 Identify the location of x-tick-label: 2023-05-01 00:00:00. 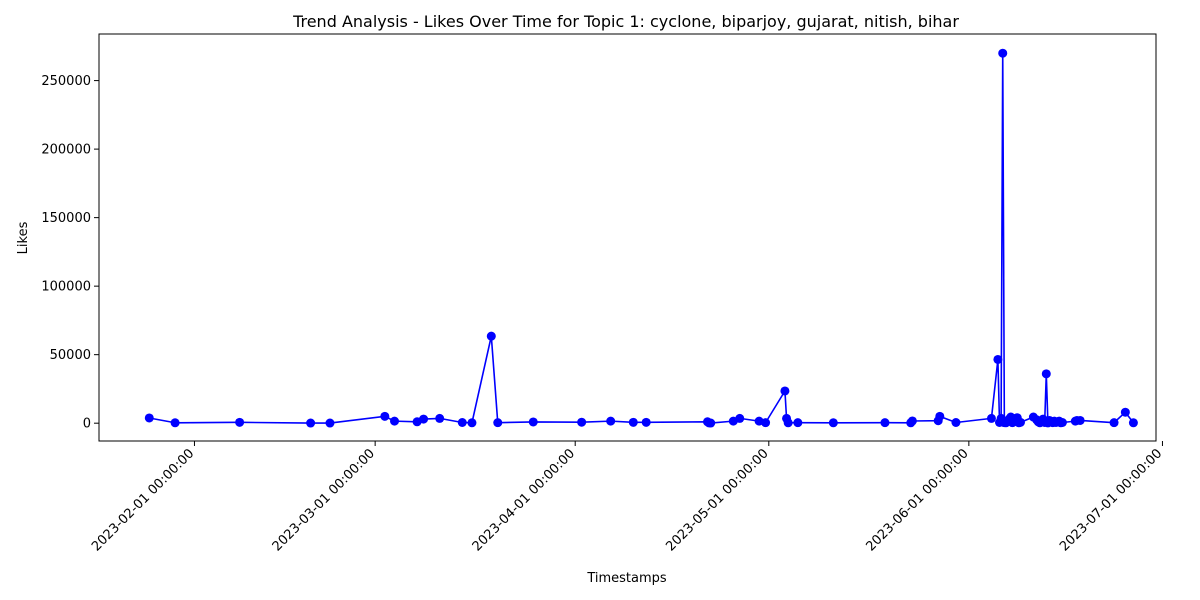
(717, 500).